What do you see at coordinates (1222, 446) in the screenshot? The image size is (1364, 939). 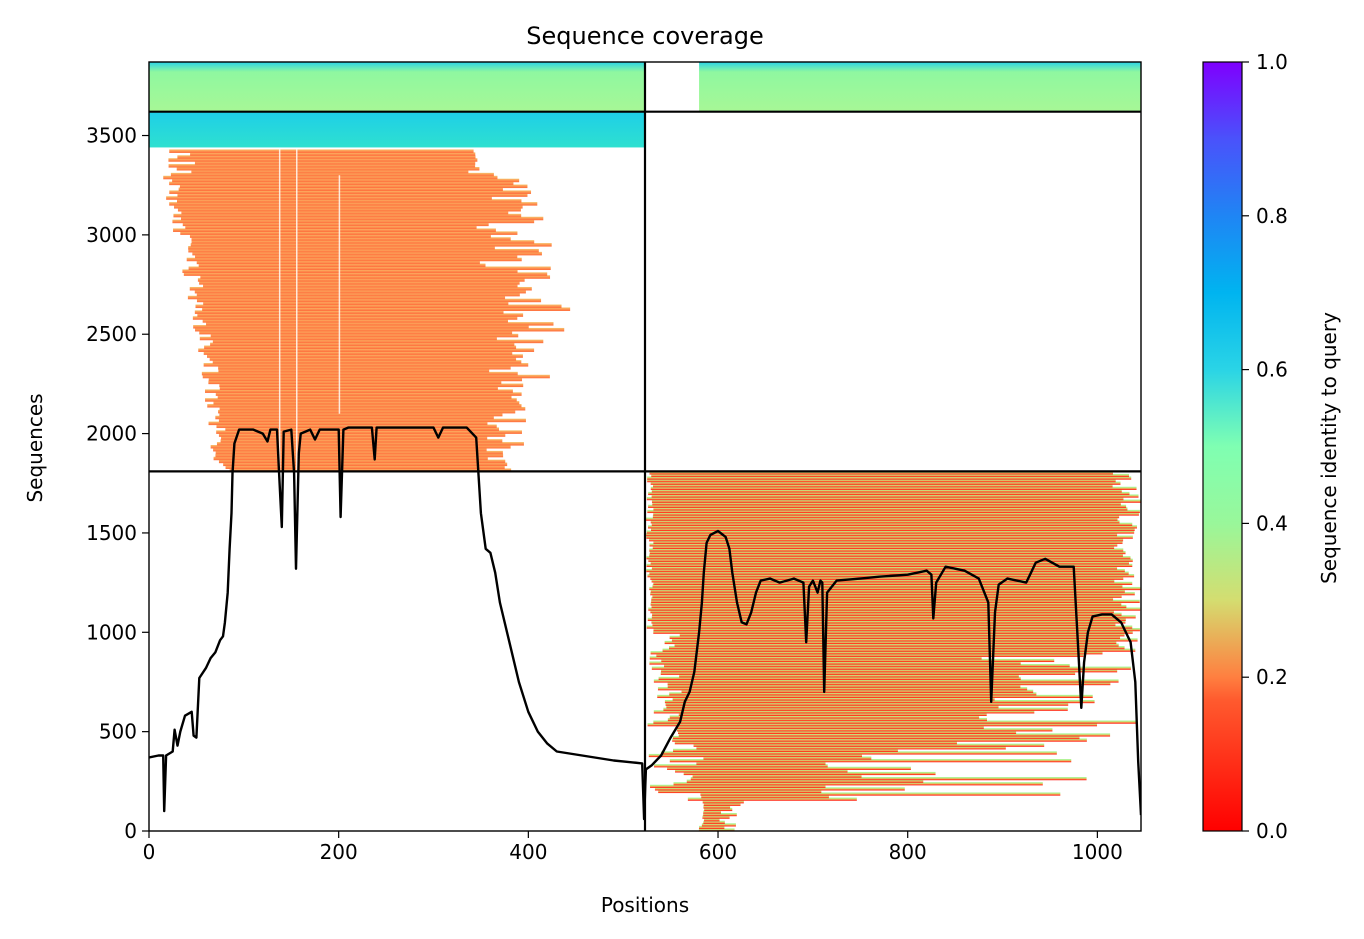 I see `colorbar-gradient` at bounding box center [1222, 446].